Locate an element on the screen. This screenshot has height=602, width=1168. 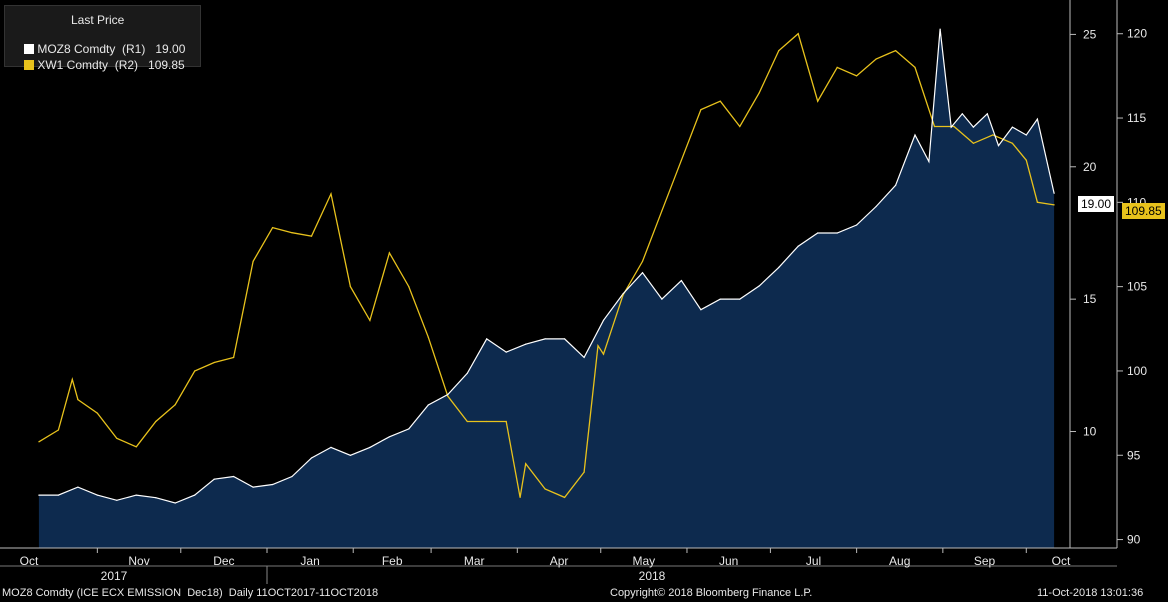
legend-swatch-r2 is located at coordinates (29, 65).